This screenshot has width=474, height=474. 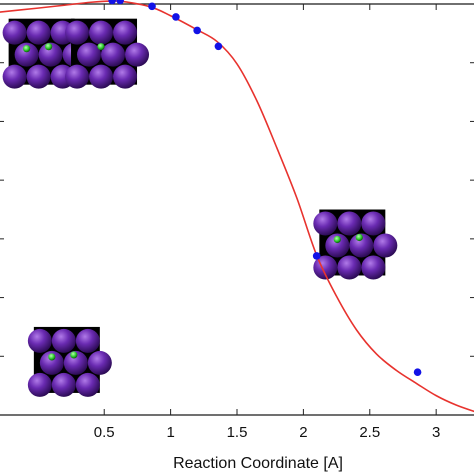 I want to click on x-tick-label: 0.5, so click(x=104, y=432).